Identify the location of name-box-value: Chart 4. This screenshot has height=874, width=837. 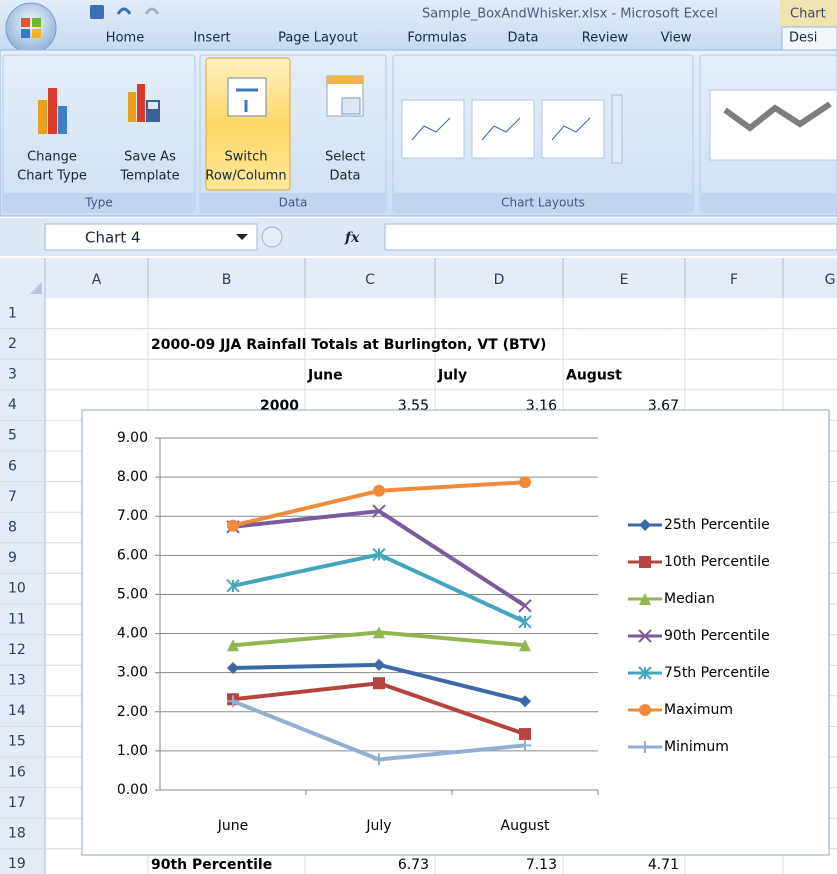
(113, 238).